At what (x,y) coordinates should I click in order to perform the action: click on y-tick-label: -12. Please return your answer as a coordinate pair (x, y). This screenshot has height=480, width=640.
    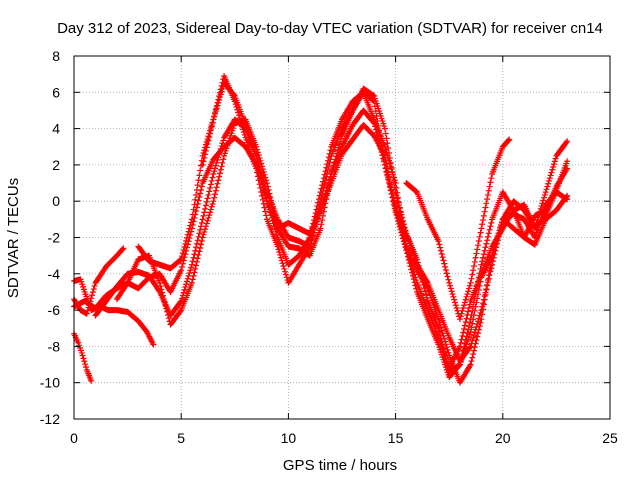
    Looking at the image, I should click on (50, 419).